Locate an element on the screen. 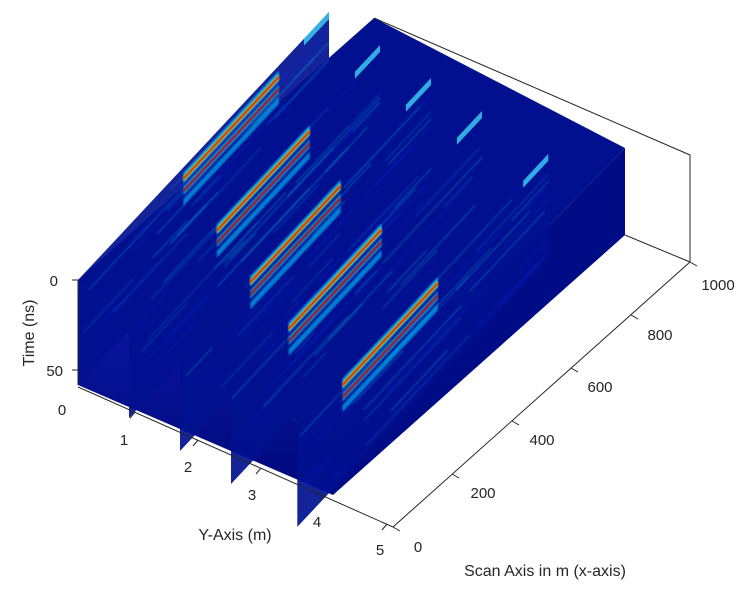 This screenshot has width=754, height=596. z-tick-0: 0 is located at coordinates (54, 281).